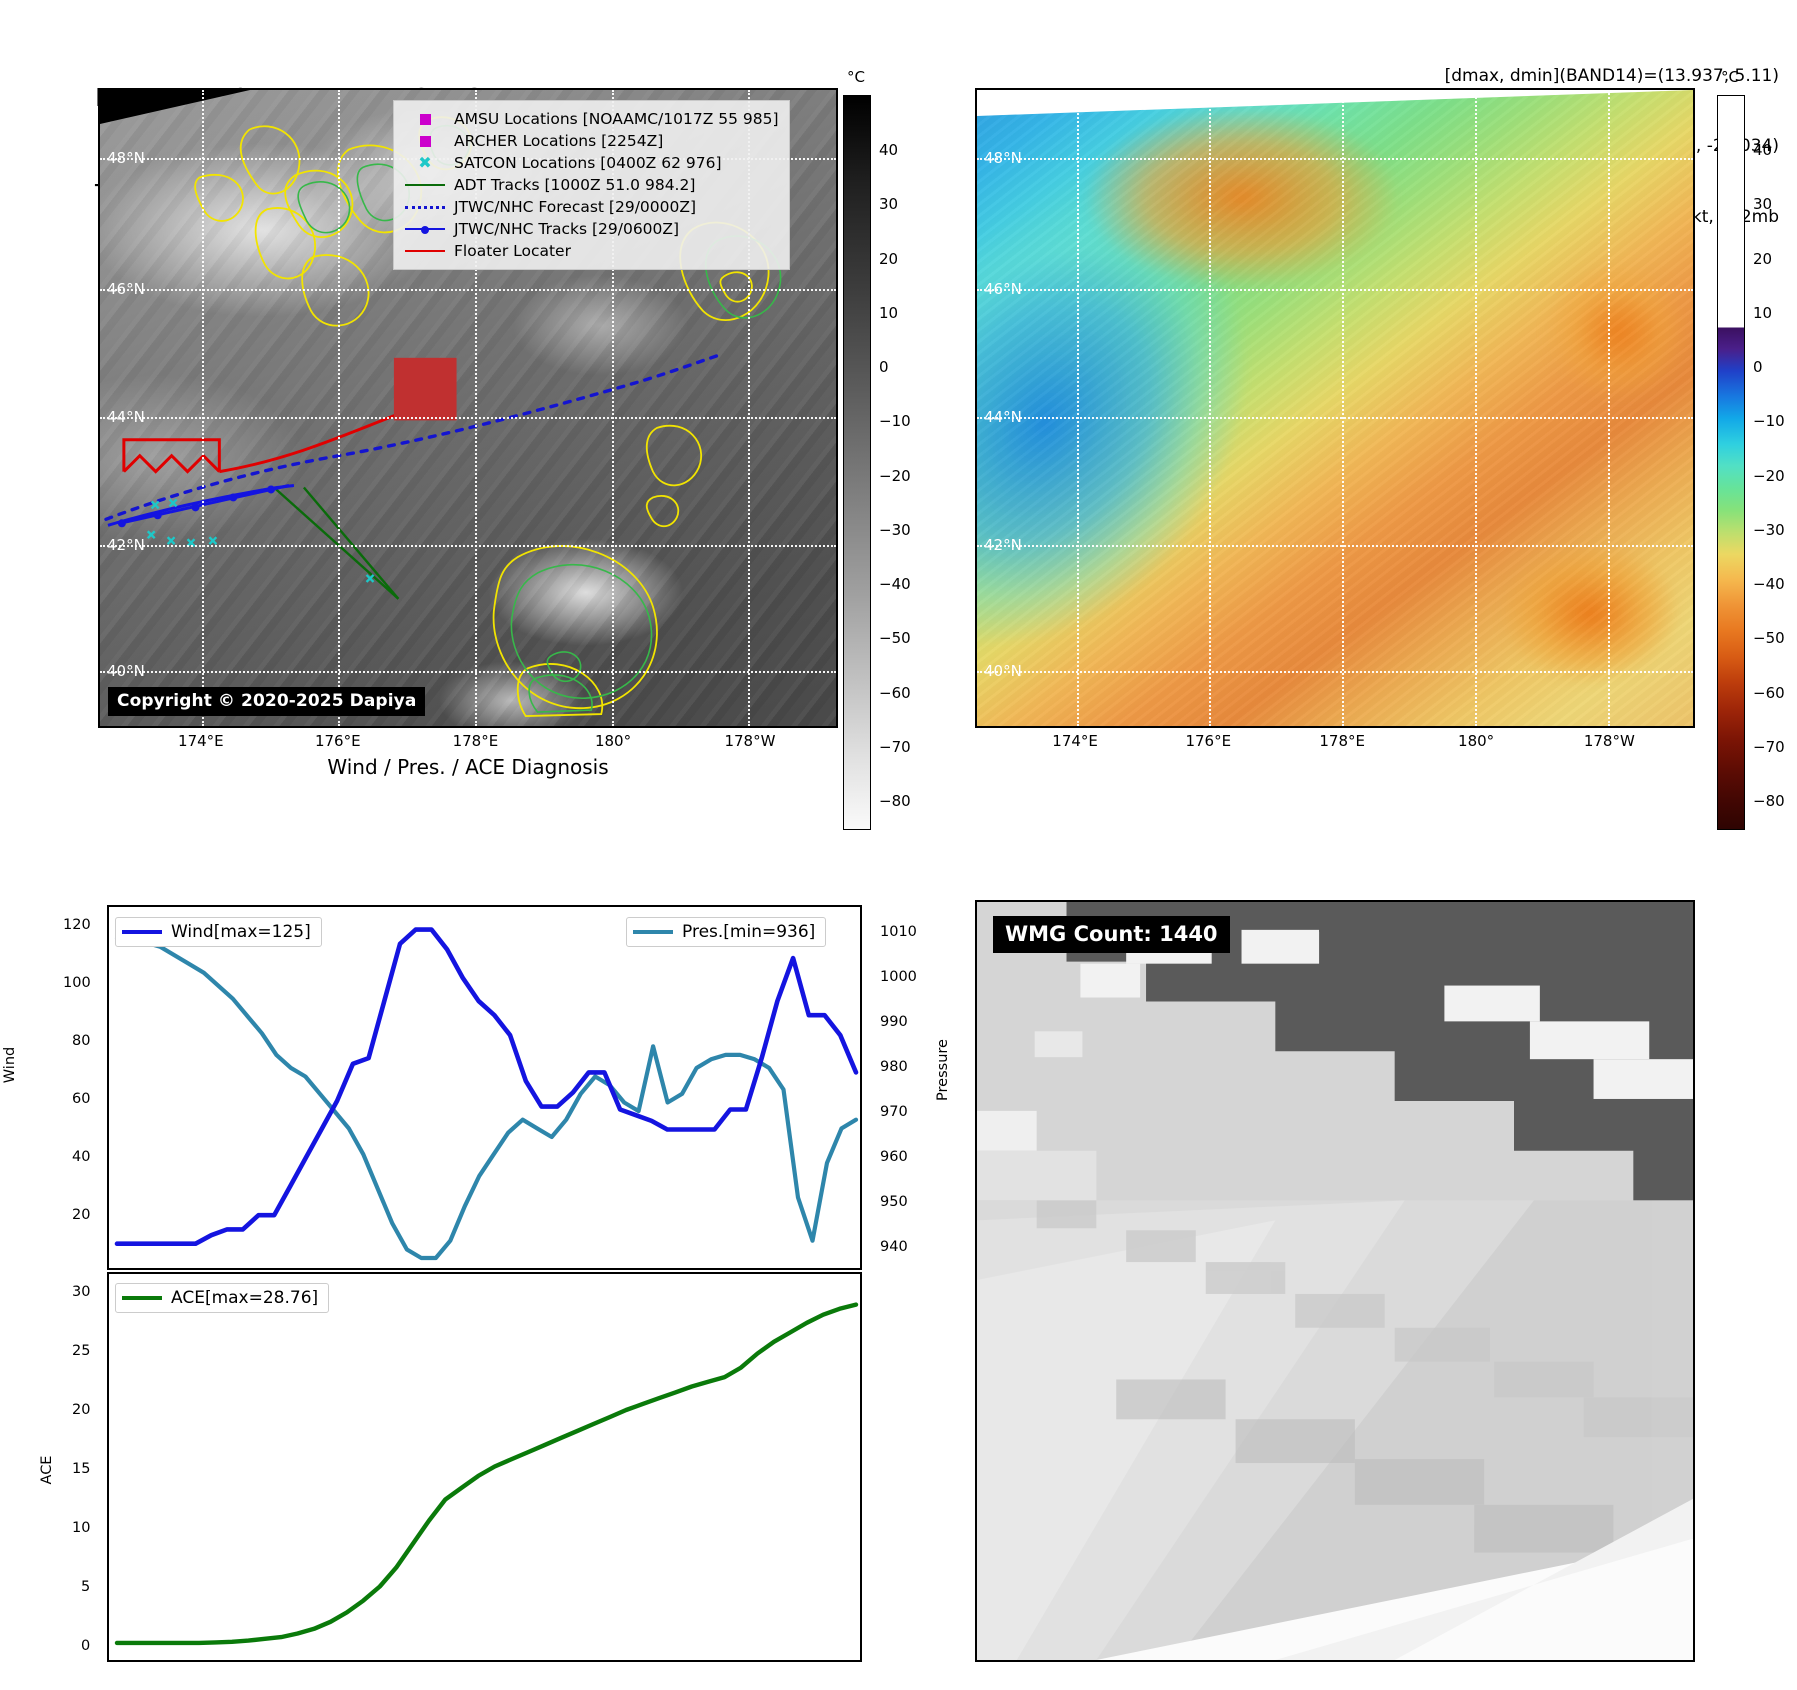 This screenshot has width=1797, height=1690. What do you see at coordinates (1730, 77) in the screenshot?
I see `right-colorbar-unit: °C` at bounding box center [1730, 77].